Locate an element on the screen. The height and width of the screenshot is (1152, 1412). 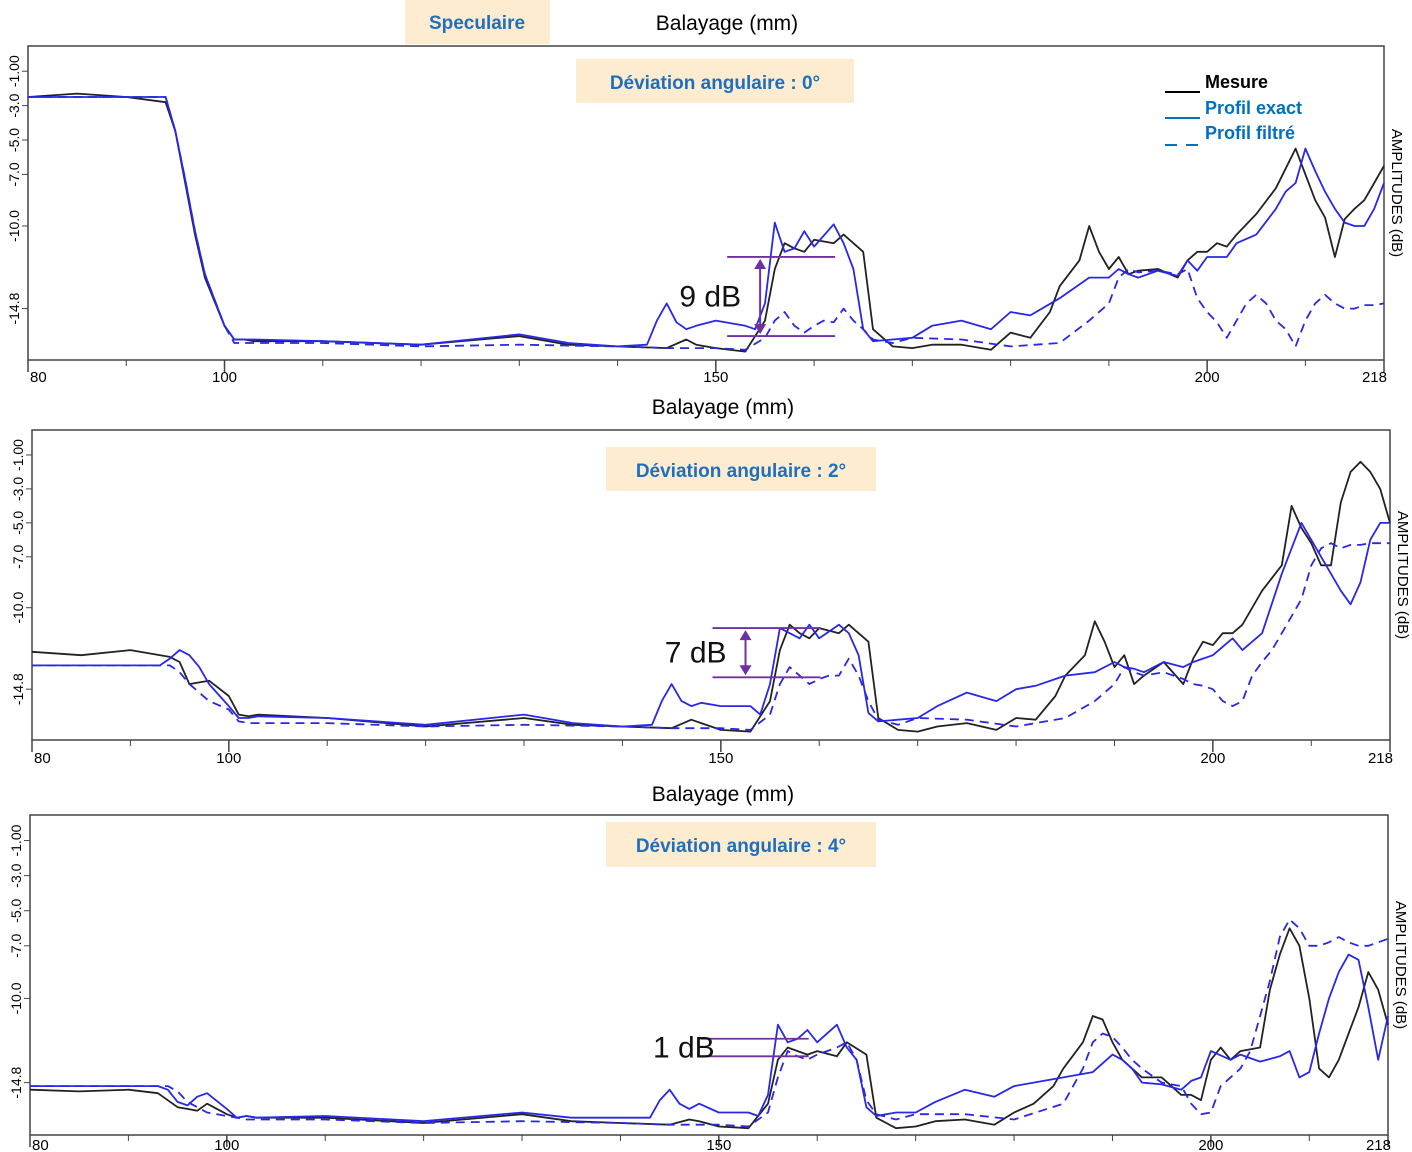
legend-mesure-label: Mesure is located at coordinates (1236, 82).